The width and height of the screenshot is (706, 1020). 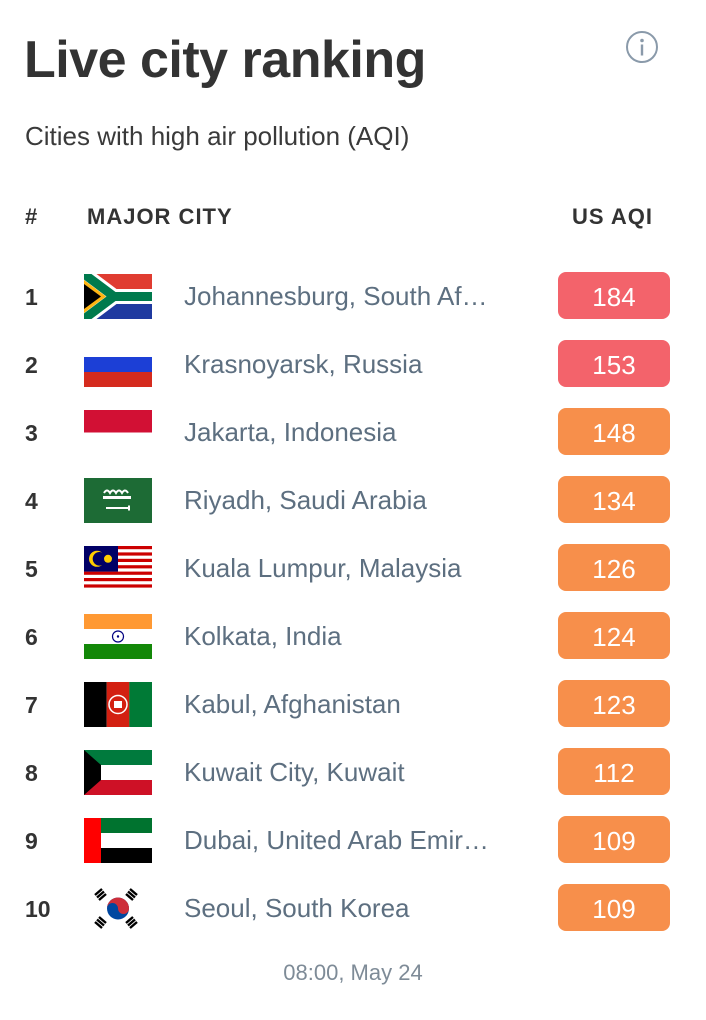 What do you see at coordinates (118, 500) in the screenshot?
I see `flag-saudi-arabia-icon` at bounding box center [118, 500].